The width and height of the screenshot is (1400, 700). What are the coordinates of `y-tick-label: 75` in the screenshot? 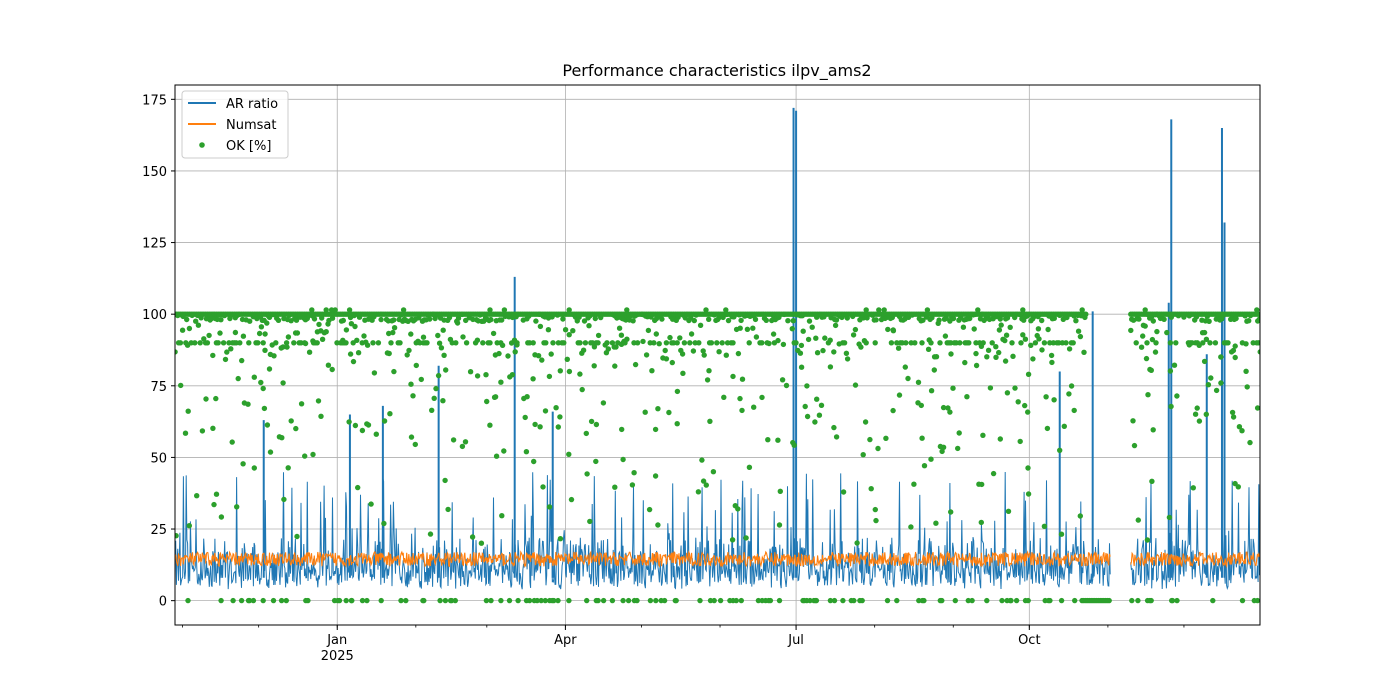 It's located at (158, 387).